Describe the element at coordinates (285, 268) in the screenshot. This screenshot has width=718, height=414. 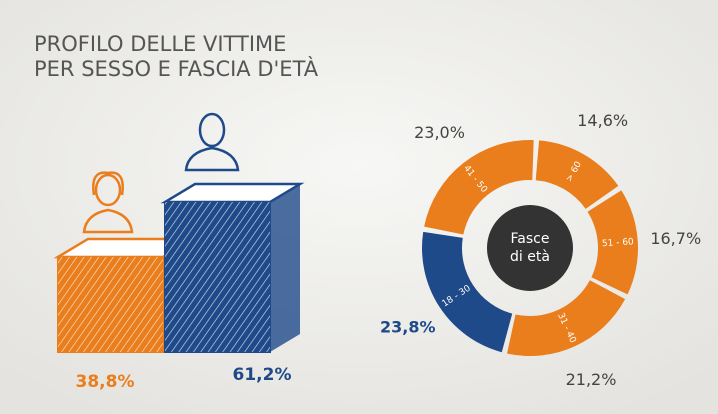
I see `box-side` at that location.